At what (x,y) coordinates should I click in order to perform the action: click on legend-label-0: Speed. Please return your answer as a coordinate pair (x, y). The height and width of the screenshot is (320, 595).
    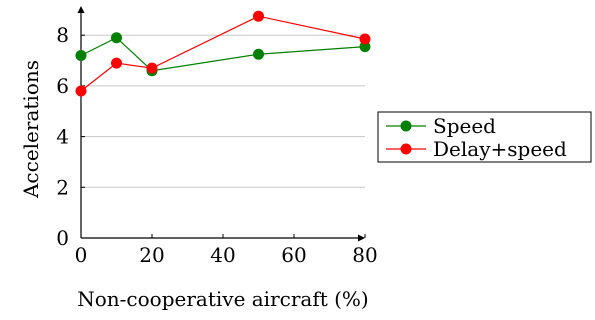
    Looking at the image, I should click on (464, 126).